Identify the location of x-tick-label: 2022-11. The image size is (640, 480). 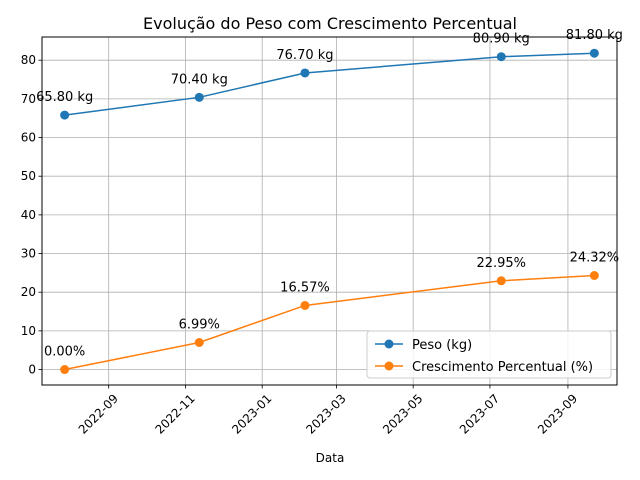
(174, 413).